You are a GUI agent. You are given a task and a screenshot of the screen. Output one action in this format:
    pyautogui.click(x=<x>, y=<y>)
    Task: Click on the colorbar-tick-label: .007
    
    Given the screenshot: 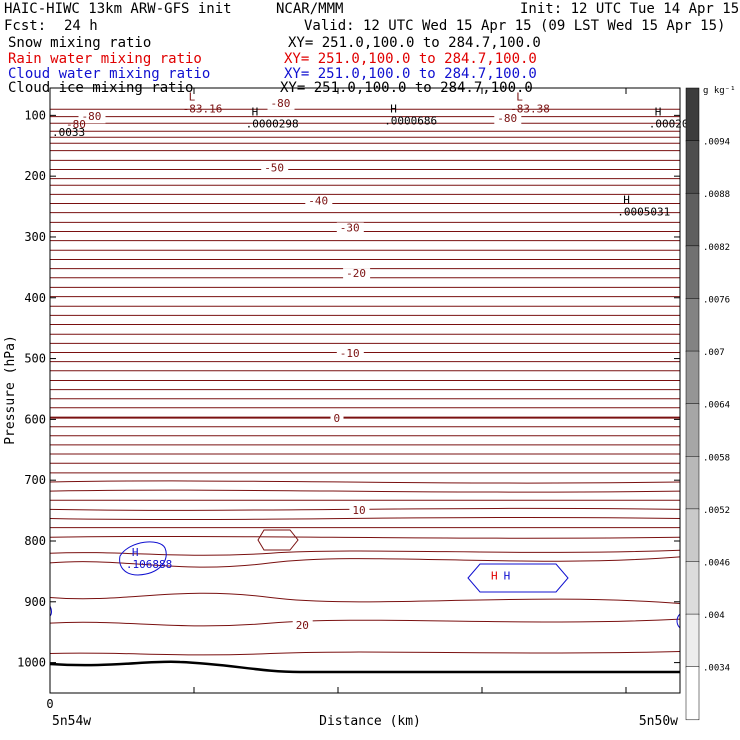 What is the action you would take?
    pyautogui.click(x=714, y=353)
    